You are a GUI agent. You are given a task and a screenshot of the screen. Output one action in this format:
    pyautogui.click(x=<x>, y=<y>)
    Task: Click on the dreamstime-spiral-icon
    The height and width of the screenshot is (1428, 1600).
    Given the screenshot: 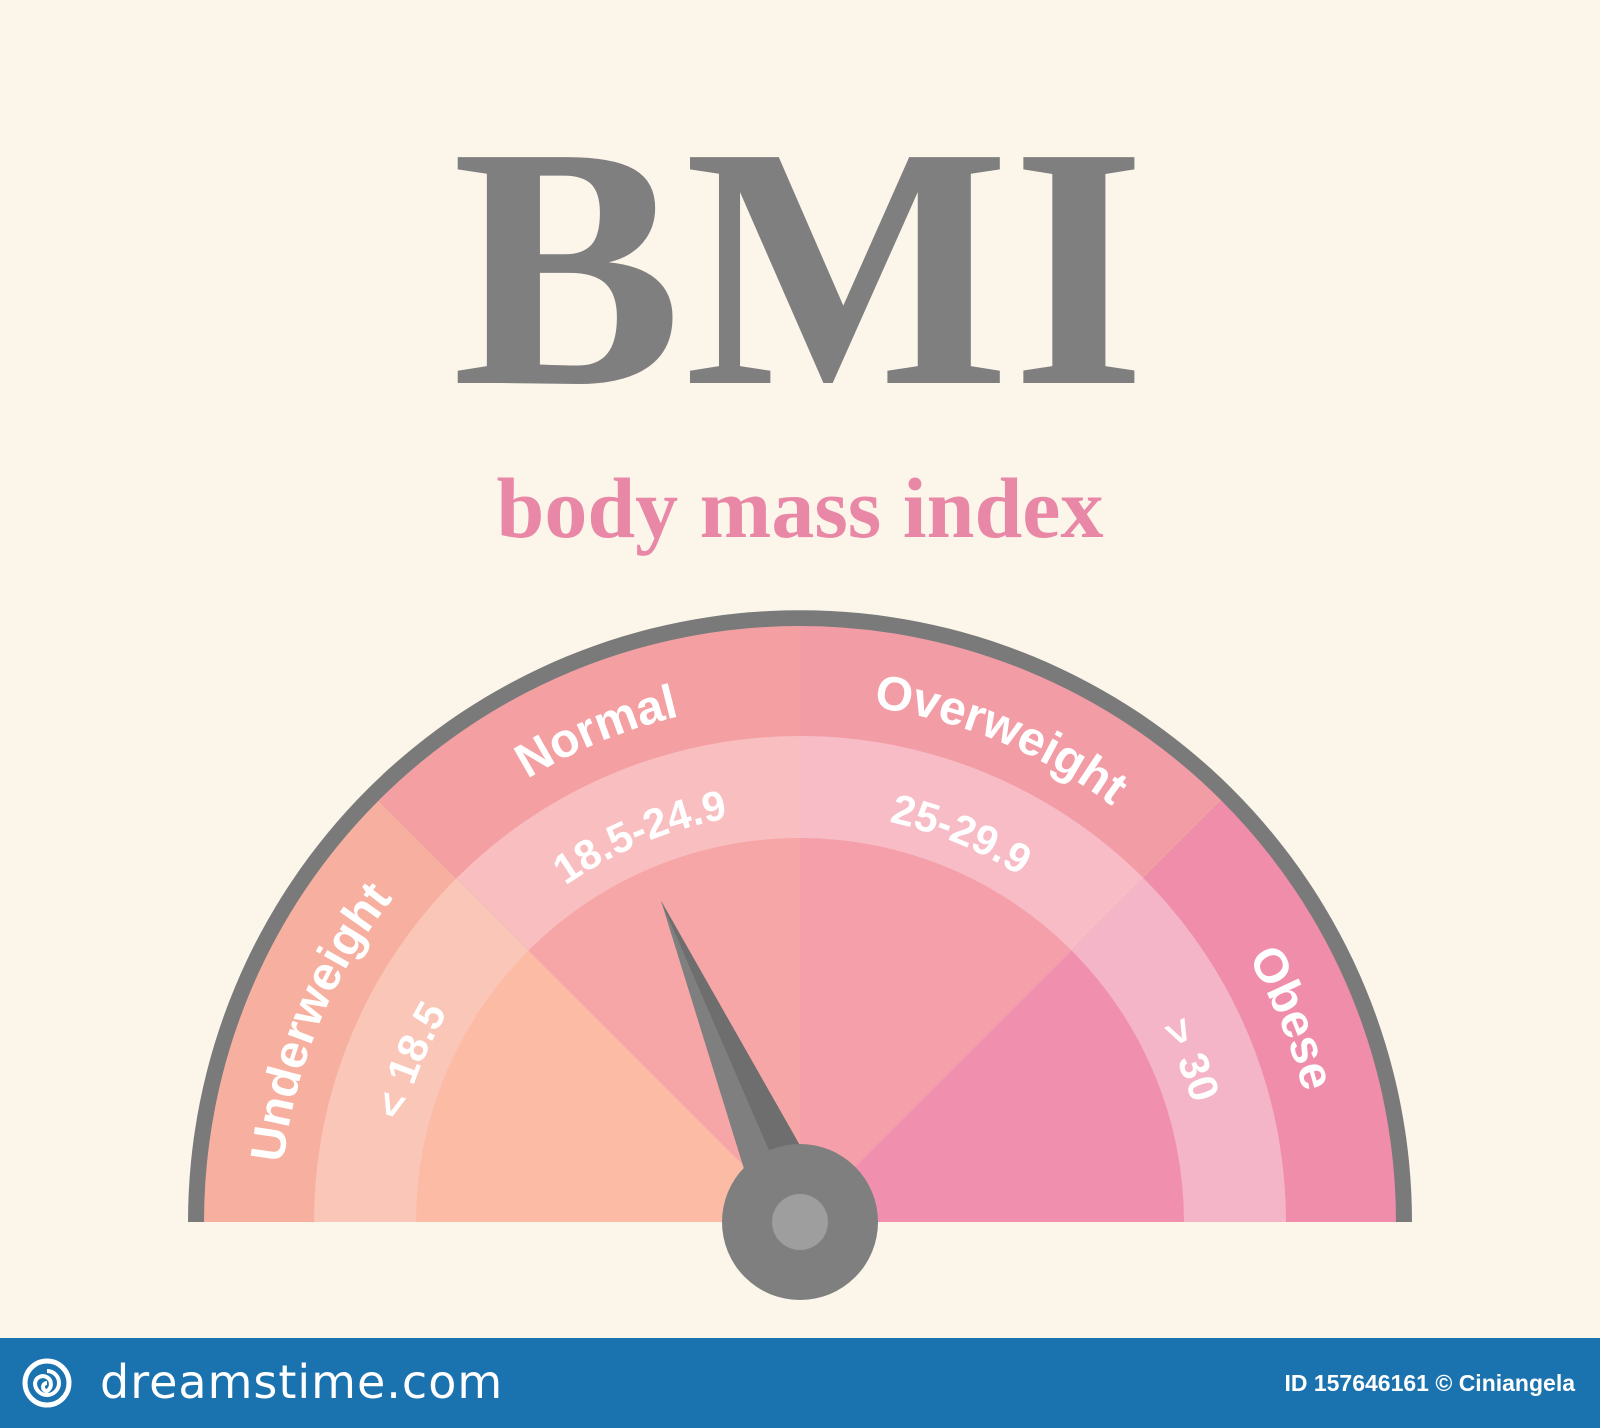 What is the action you would take?
    pyautogui.click(x=47, y=1383)
    